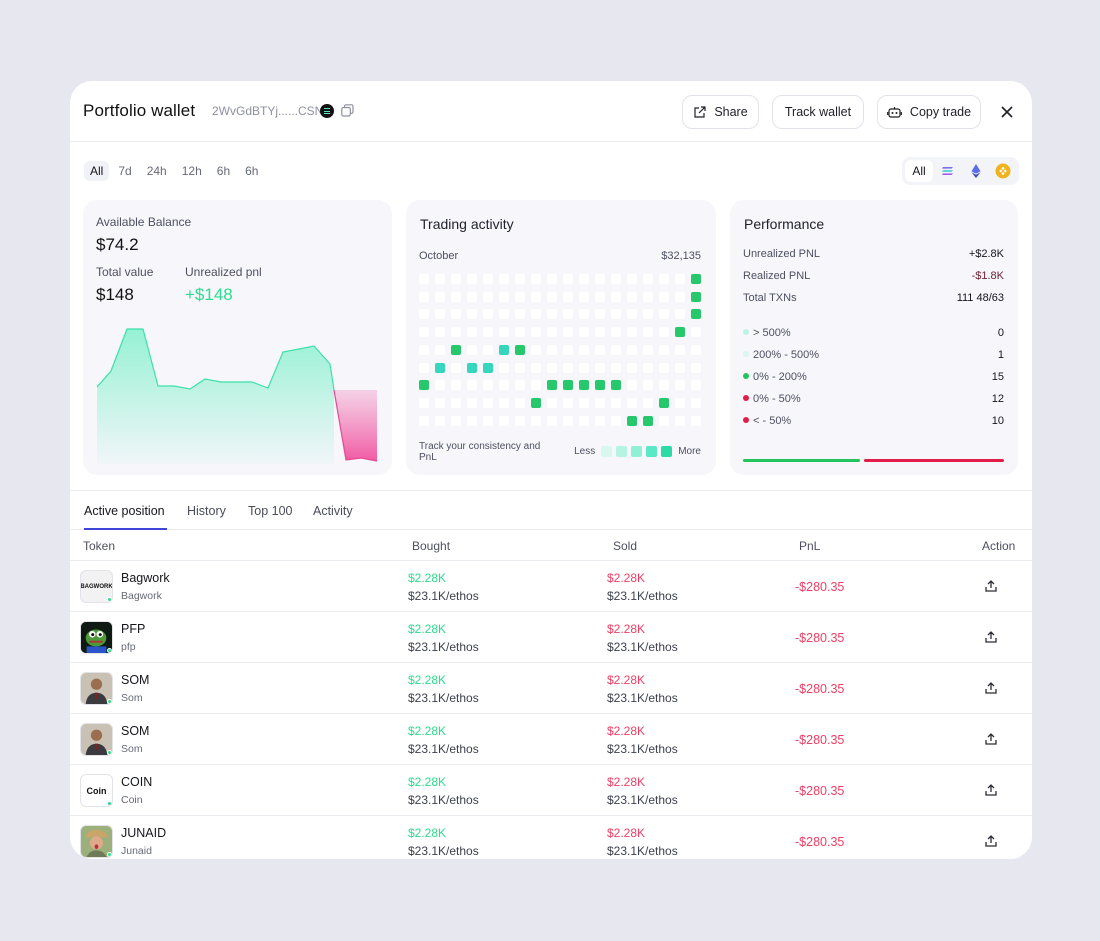 This screenshot has width=1100, height=941. Describe the element at coordinates (997, 421) in the screenshot. I see `range-count: 10` at that location.